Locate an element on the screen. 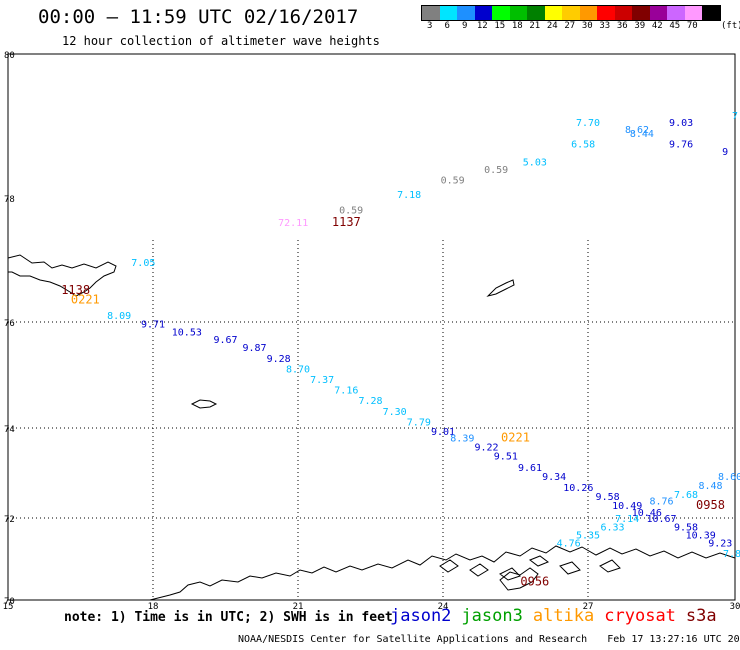 The height and width of the screenshot is (650, 740). satellite-legend: jason2 jason3 altika cryosat s3a is located at coordinates (558, 616).